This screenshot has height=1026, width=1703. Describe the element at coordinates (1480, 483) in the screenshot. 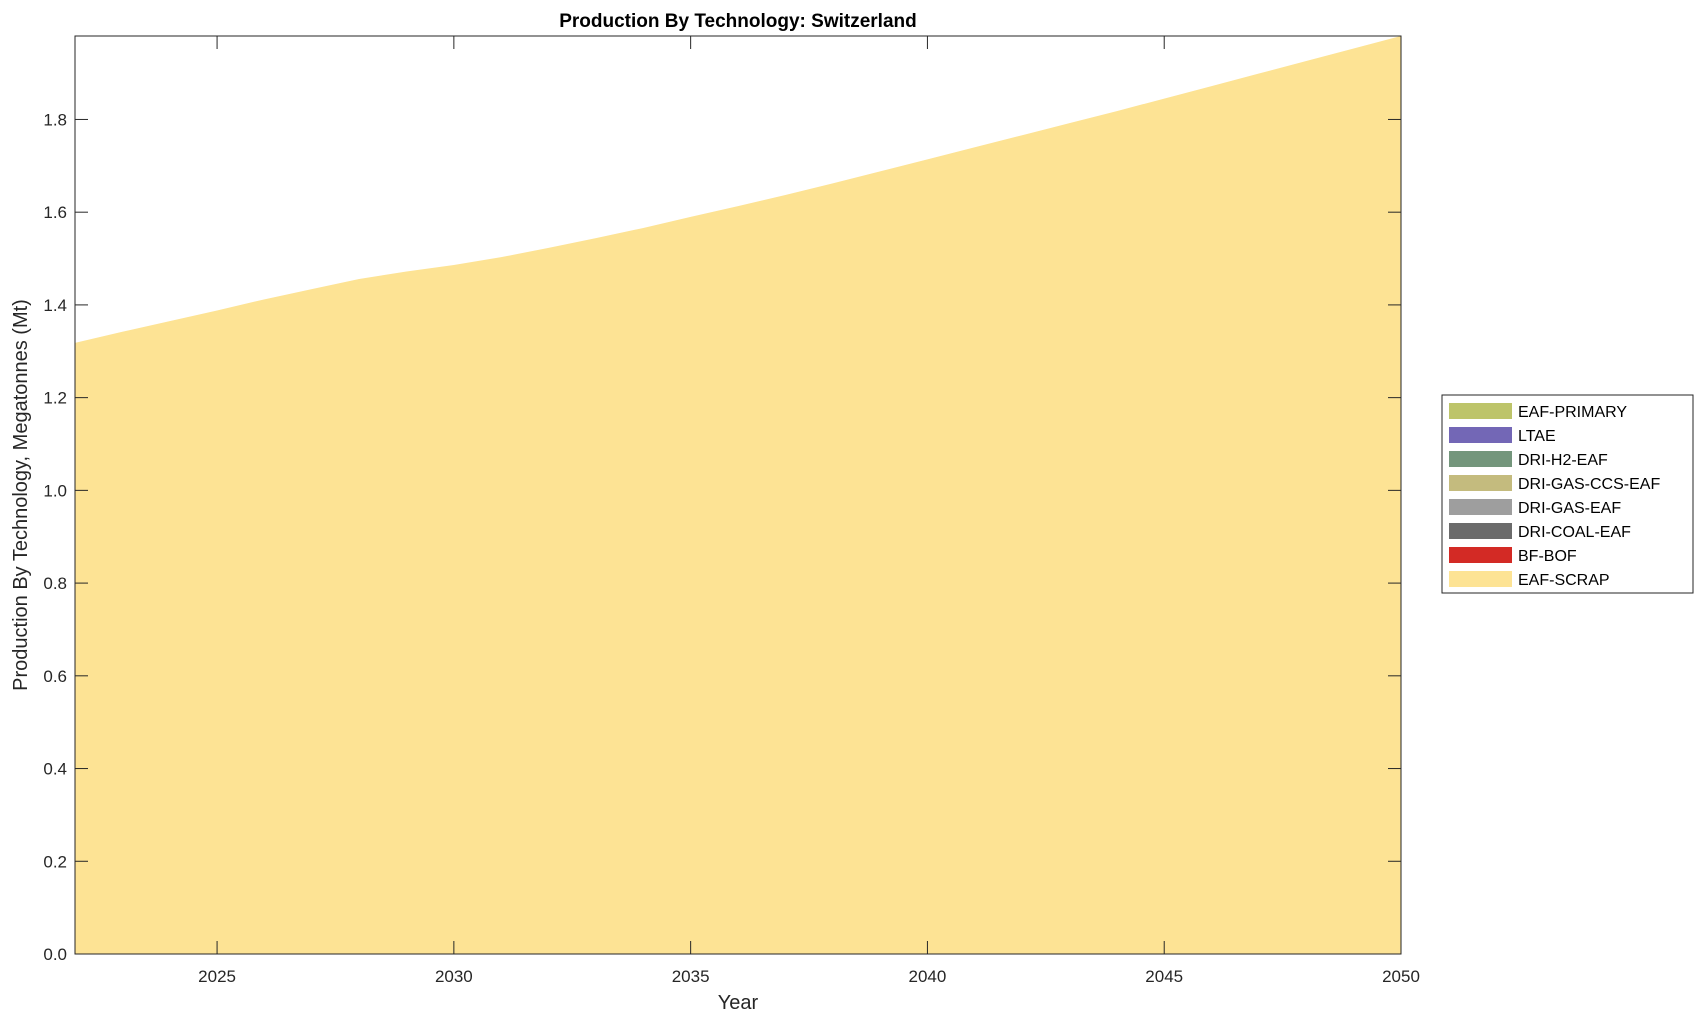

I see `legend-swatch-dri-gas-ccs-eaf` at that location.